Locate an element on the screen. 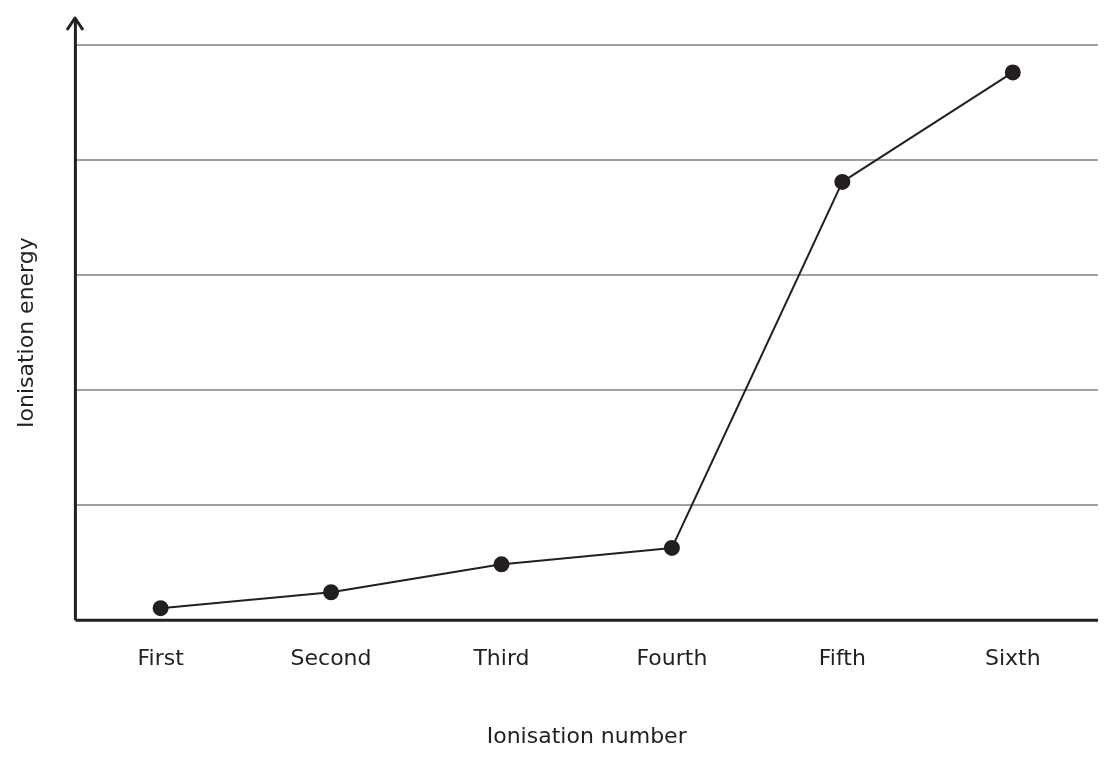 The width and height of the screenshot is (1107, 759). x-tick-label: Third is located at coordinates (501, 658).